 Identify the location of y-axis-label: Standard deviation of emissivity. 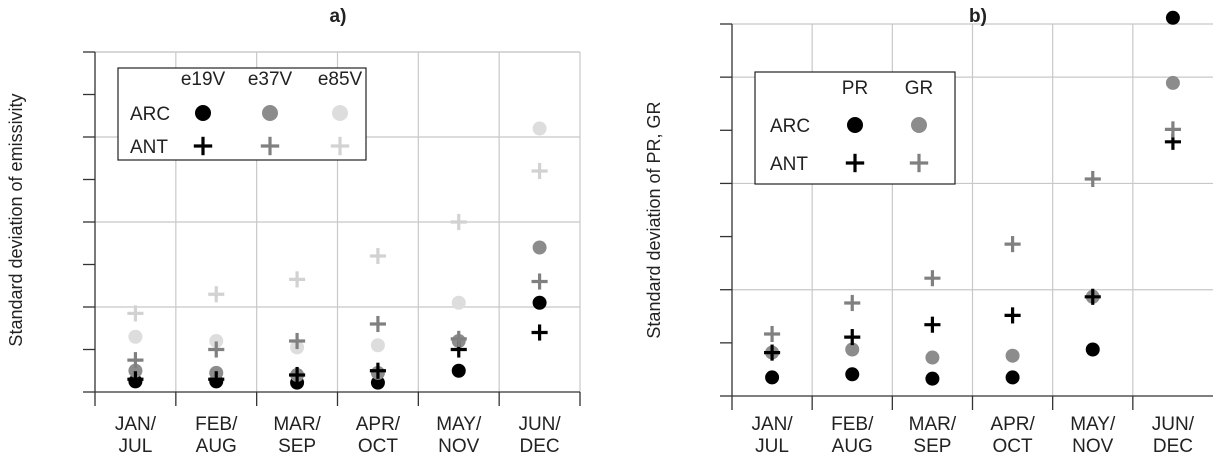
(16, 219).